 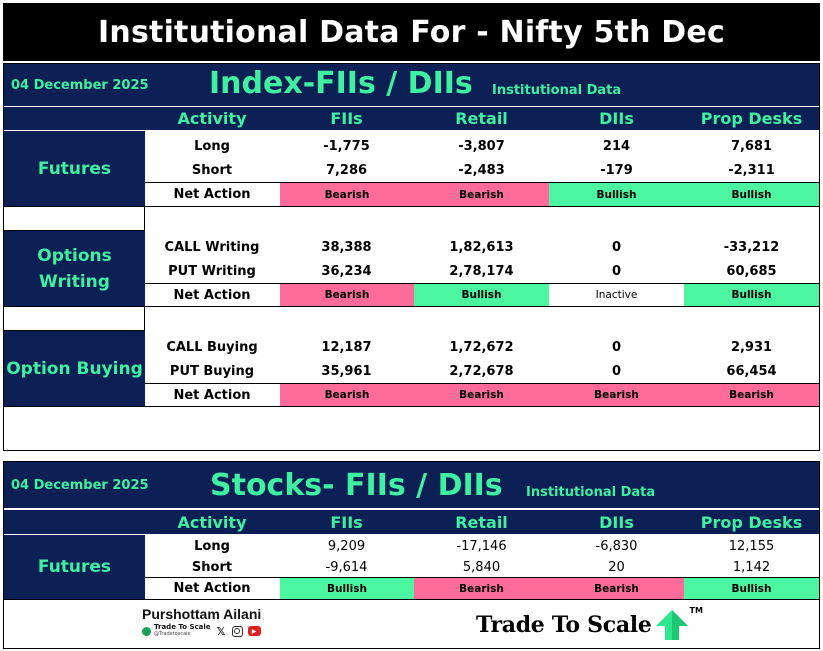 I want to click on option-buying-label: Option Buying, so click(x=74, y=368).